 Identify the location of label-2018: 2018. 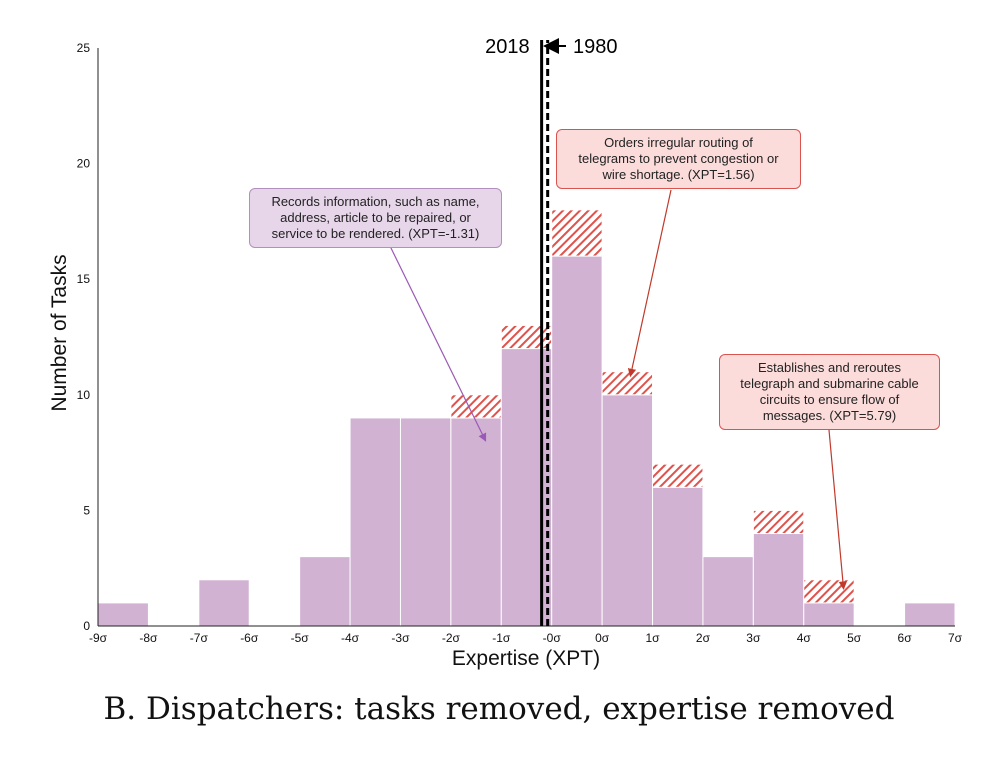
(507, 47).